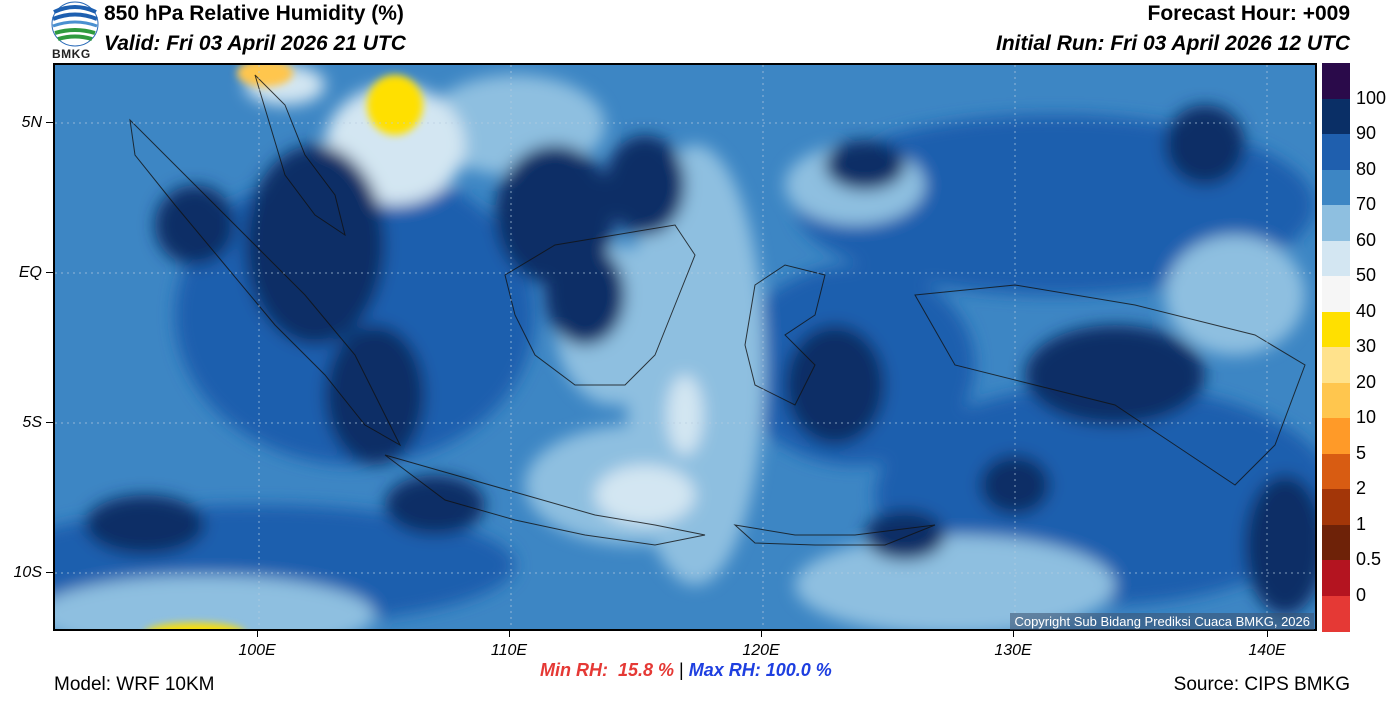  What do you see at coordinates (134, 684) in the screenshot?
I see `model-label: Model: WRF 10KM` at bounding box center [134, 684].